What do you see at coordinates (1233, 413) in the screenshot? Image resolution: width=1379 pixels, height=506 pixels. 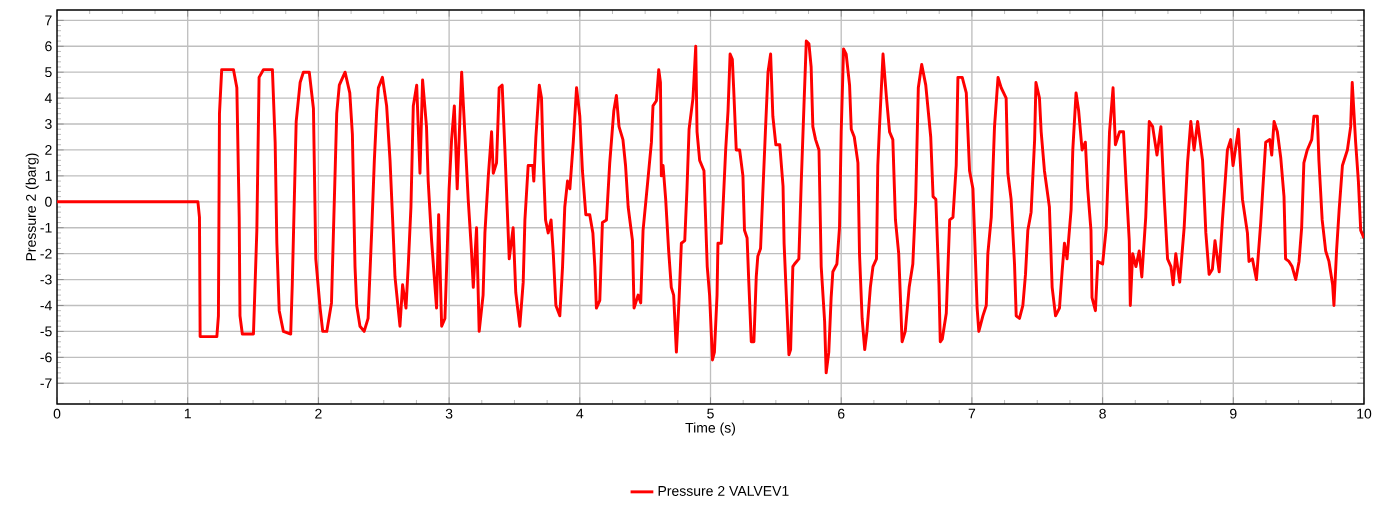 I see `x-tick-label: 9` at bounding box center [1233, 413].